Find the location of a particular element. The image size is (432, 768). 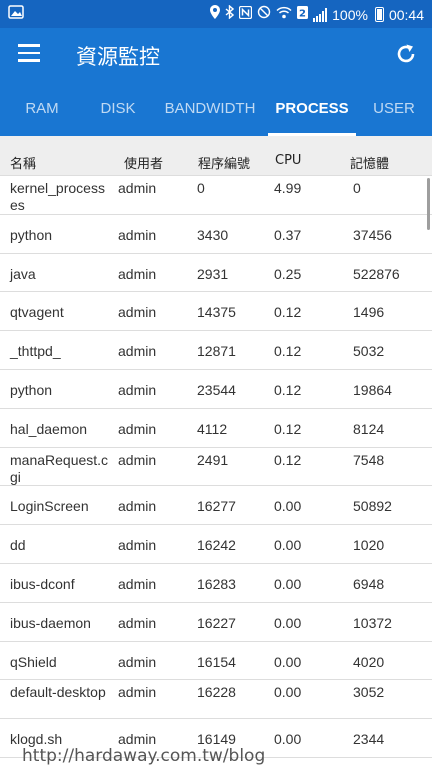

process-name: manaRequest.cgi is located at coordinates (59, 468).